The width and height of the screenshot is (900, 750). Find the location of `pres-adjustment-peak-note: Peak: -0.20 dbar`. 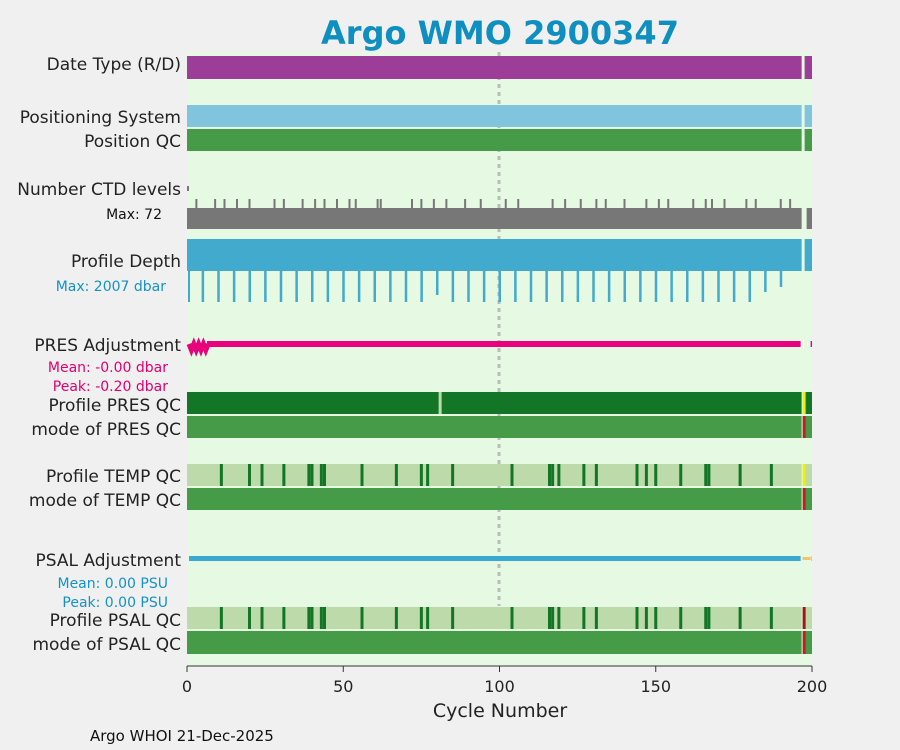

pres-adjustment-peak-note: Peak: -0.20 dbar is located at coordinates (110, 387).